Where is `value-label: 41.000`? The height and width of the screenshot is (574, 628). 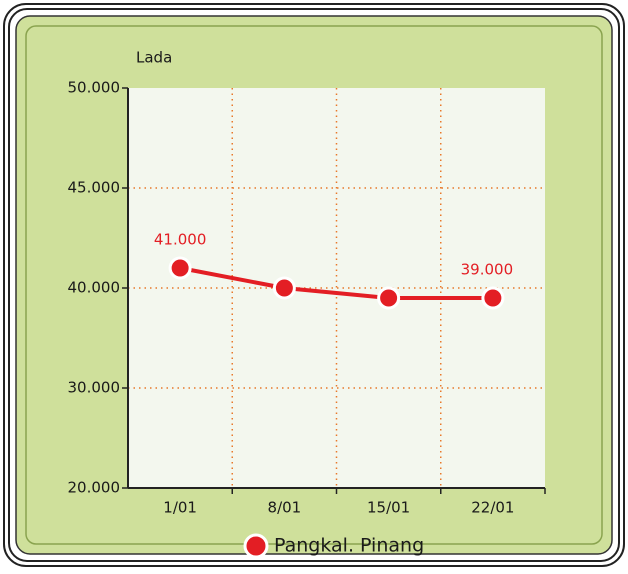
value-label: 41.000 is located at coordinates (180, 240).